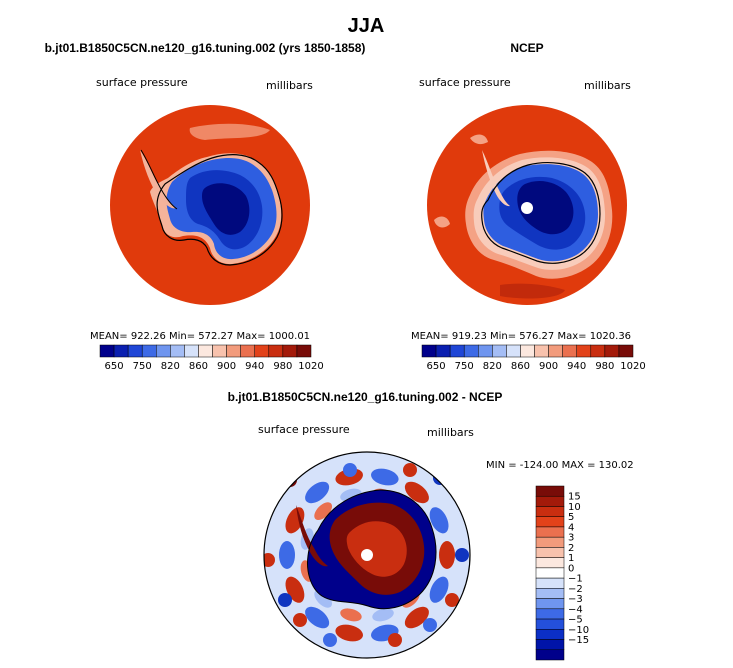 This screenshot has height=668, width=733. I want to click on colorbar-diff-tick-label: 15, so click(574, 497).